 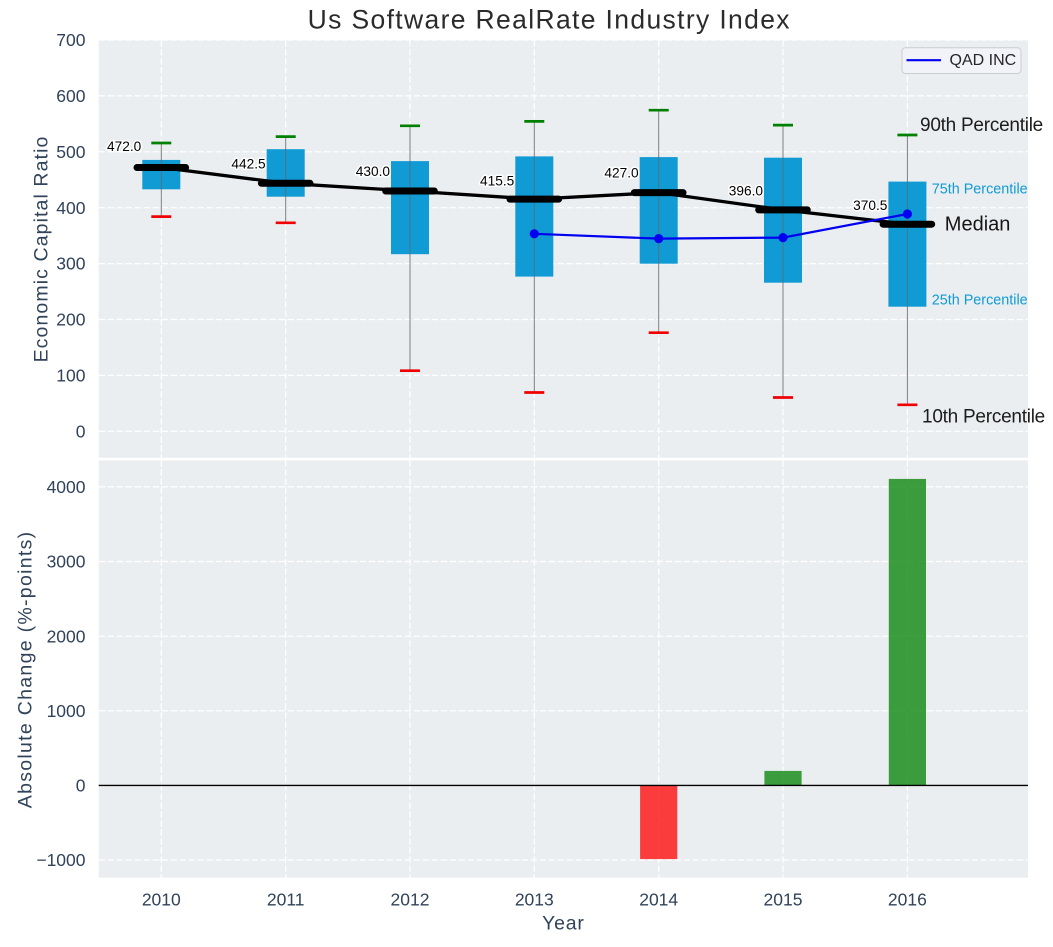 What do you see at coordinates (746, 191) in the screenshot?
I see `svg-text: 396.0` at bounding box center [746, 191].